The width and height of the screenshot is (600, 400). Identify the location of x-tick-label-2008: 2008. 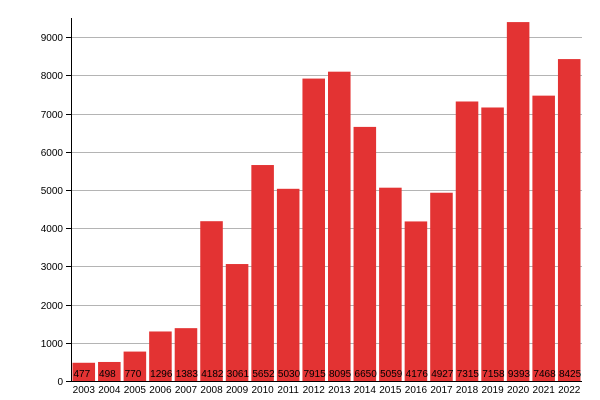
(211, 390).